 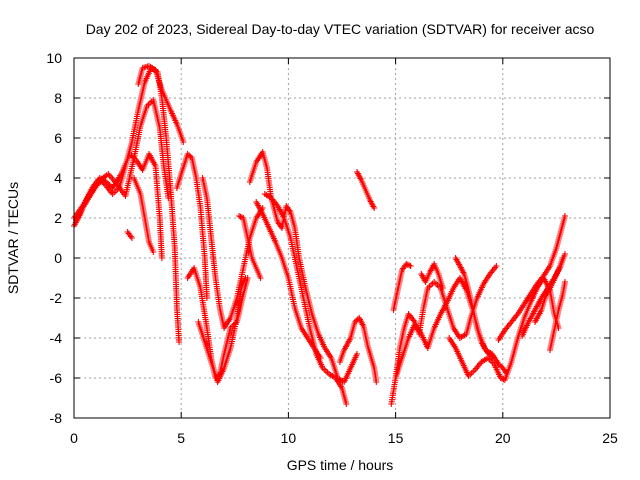 What do you see at coordinates (56, 298) in the screenshot?
I see `y-tick-label: -2` at bounding box center [56, 298].